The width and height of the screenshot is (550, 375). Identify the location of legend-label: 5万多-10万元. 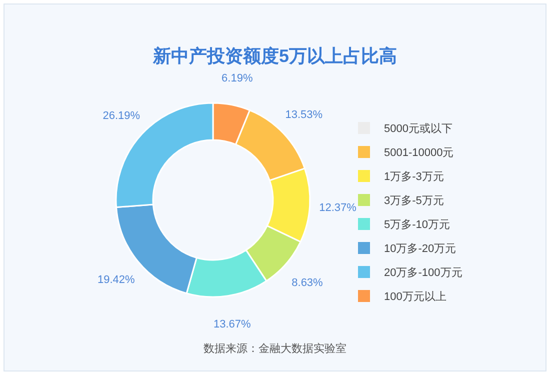
(417, 225).